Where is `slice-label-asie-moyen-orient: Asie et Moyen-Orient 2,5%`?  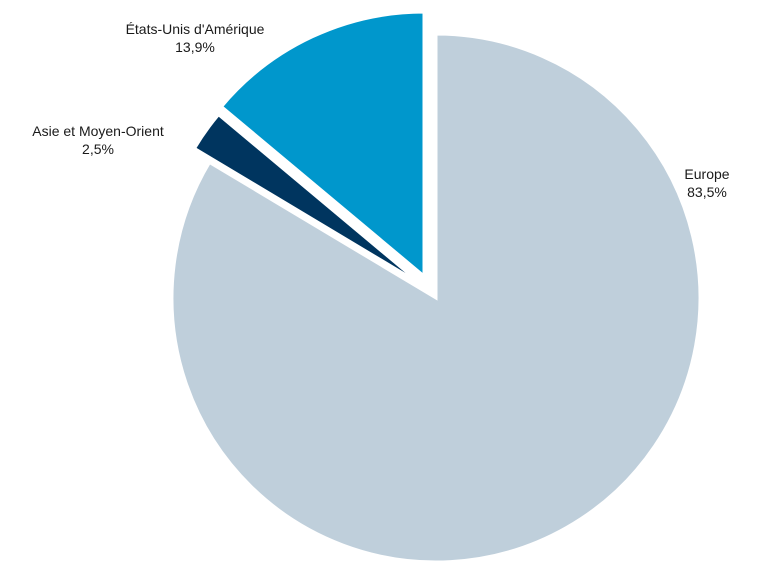 slice-label-asie-moyen-orient: Asie et Moyen-Orient 2,5% is located at coordinates (98, 140).